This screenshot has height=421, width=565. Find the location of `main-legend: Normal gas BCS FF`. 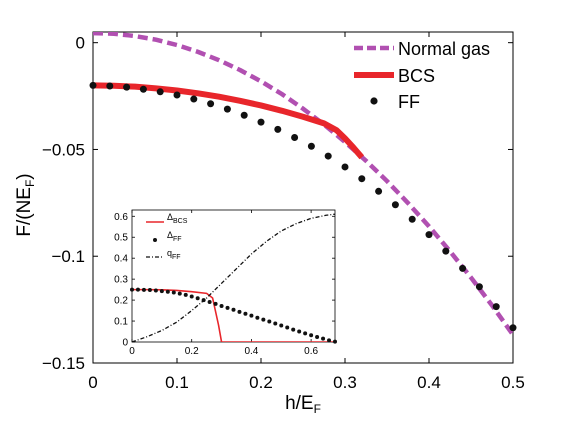

main-legend: Normal gas BCS FF is located at coordinates (422, 75).